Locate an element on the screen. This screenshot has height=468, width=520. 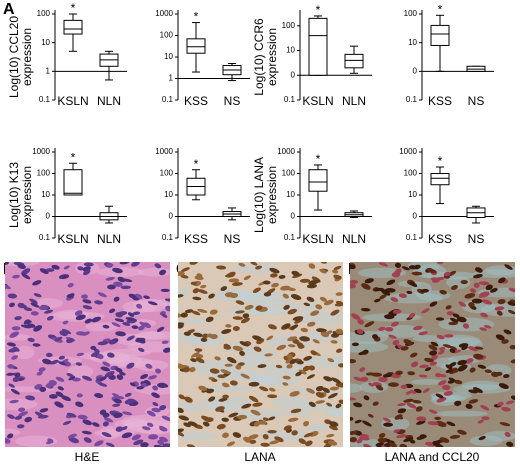
y-tick-label: 100 is located at coordinates (167, 35).